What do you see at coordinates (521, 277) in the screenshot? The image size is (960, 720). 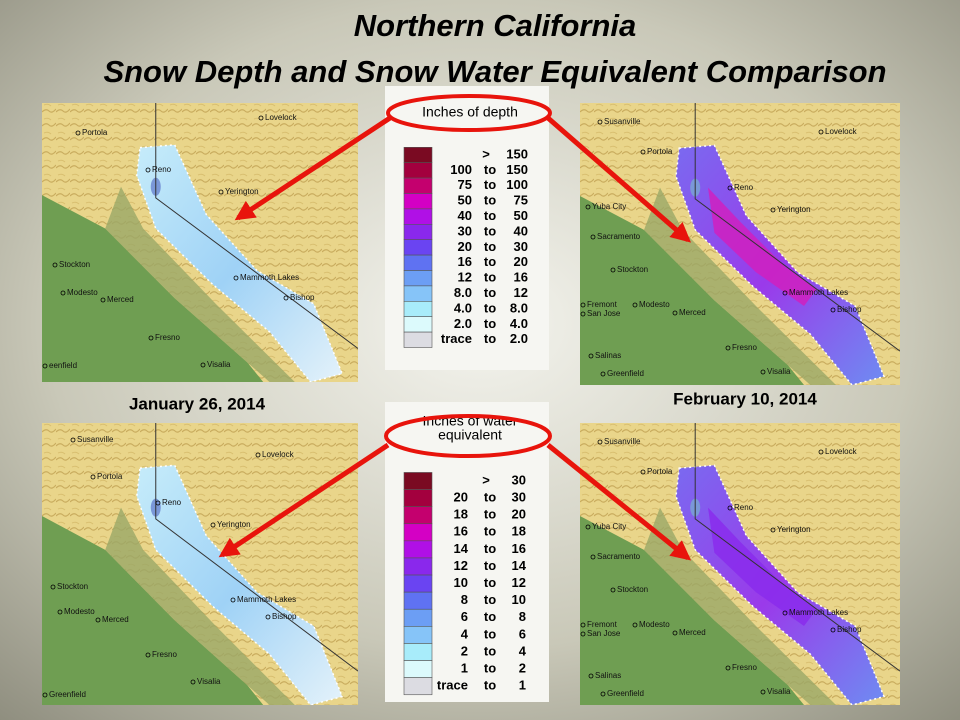 I see `legend-upper: 16` at bounding box center [521, 277].